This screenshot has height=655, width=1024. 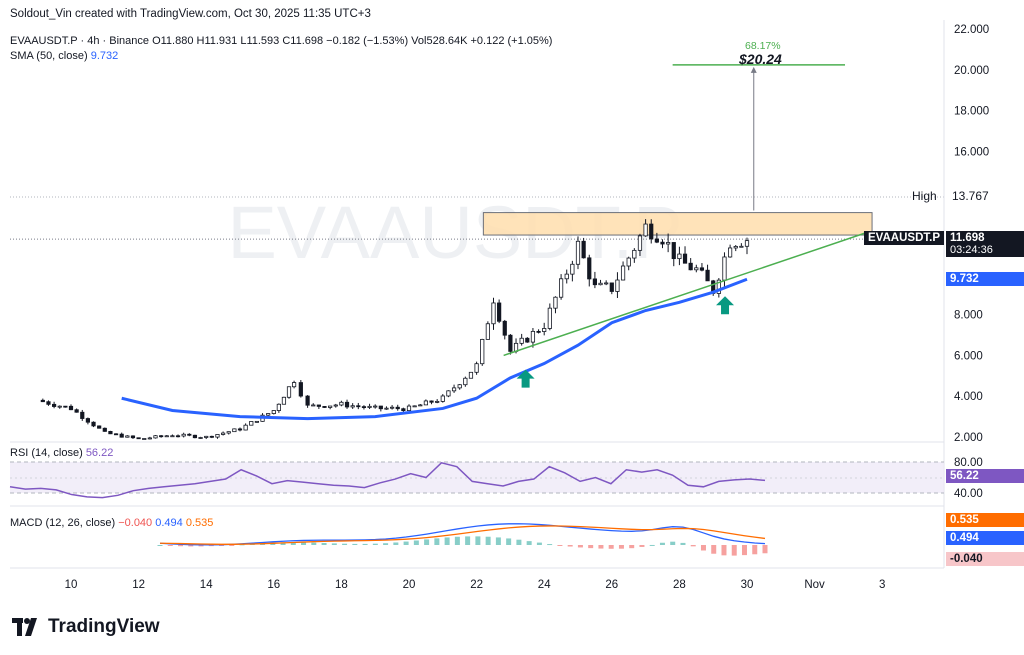 What do you see at coordinates (206, 585) in the screenshot?
I see `time-tick-label: 14` at bounding box center [206, 585].